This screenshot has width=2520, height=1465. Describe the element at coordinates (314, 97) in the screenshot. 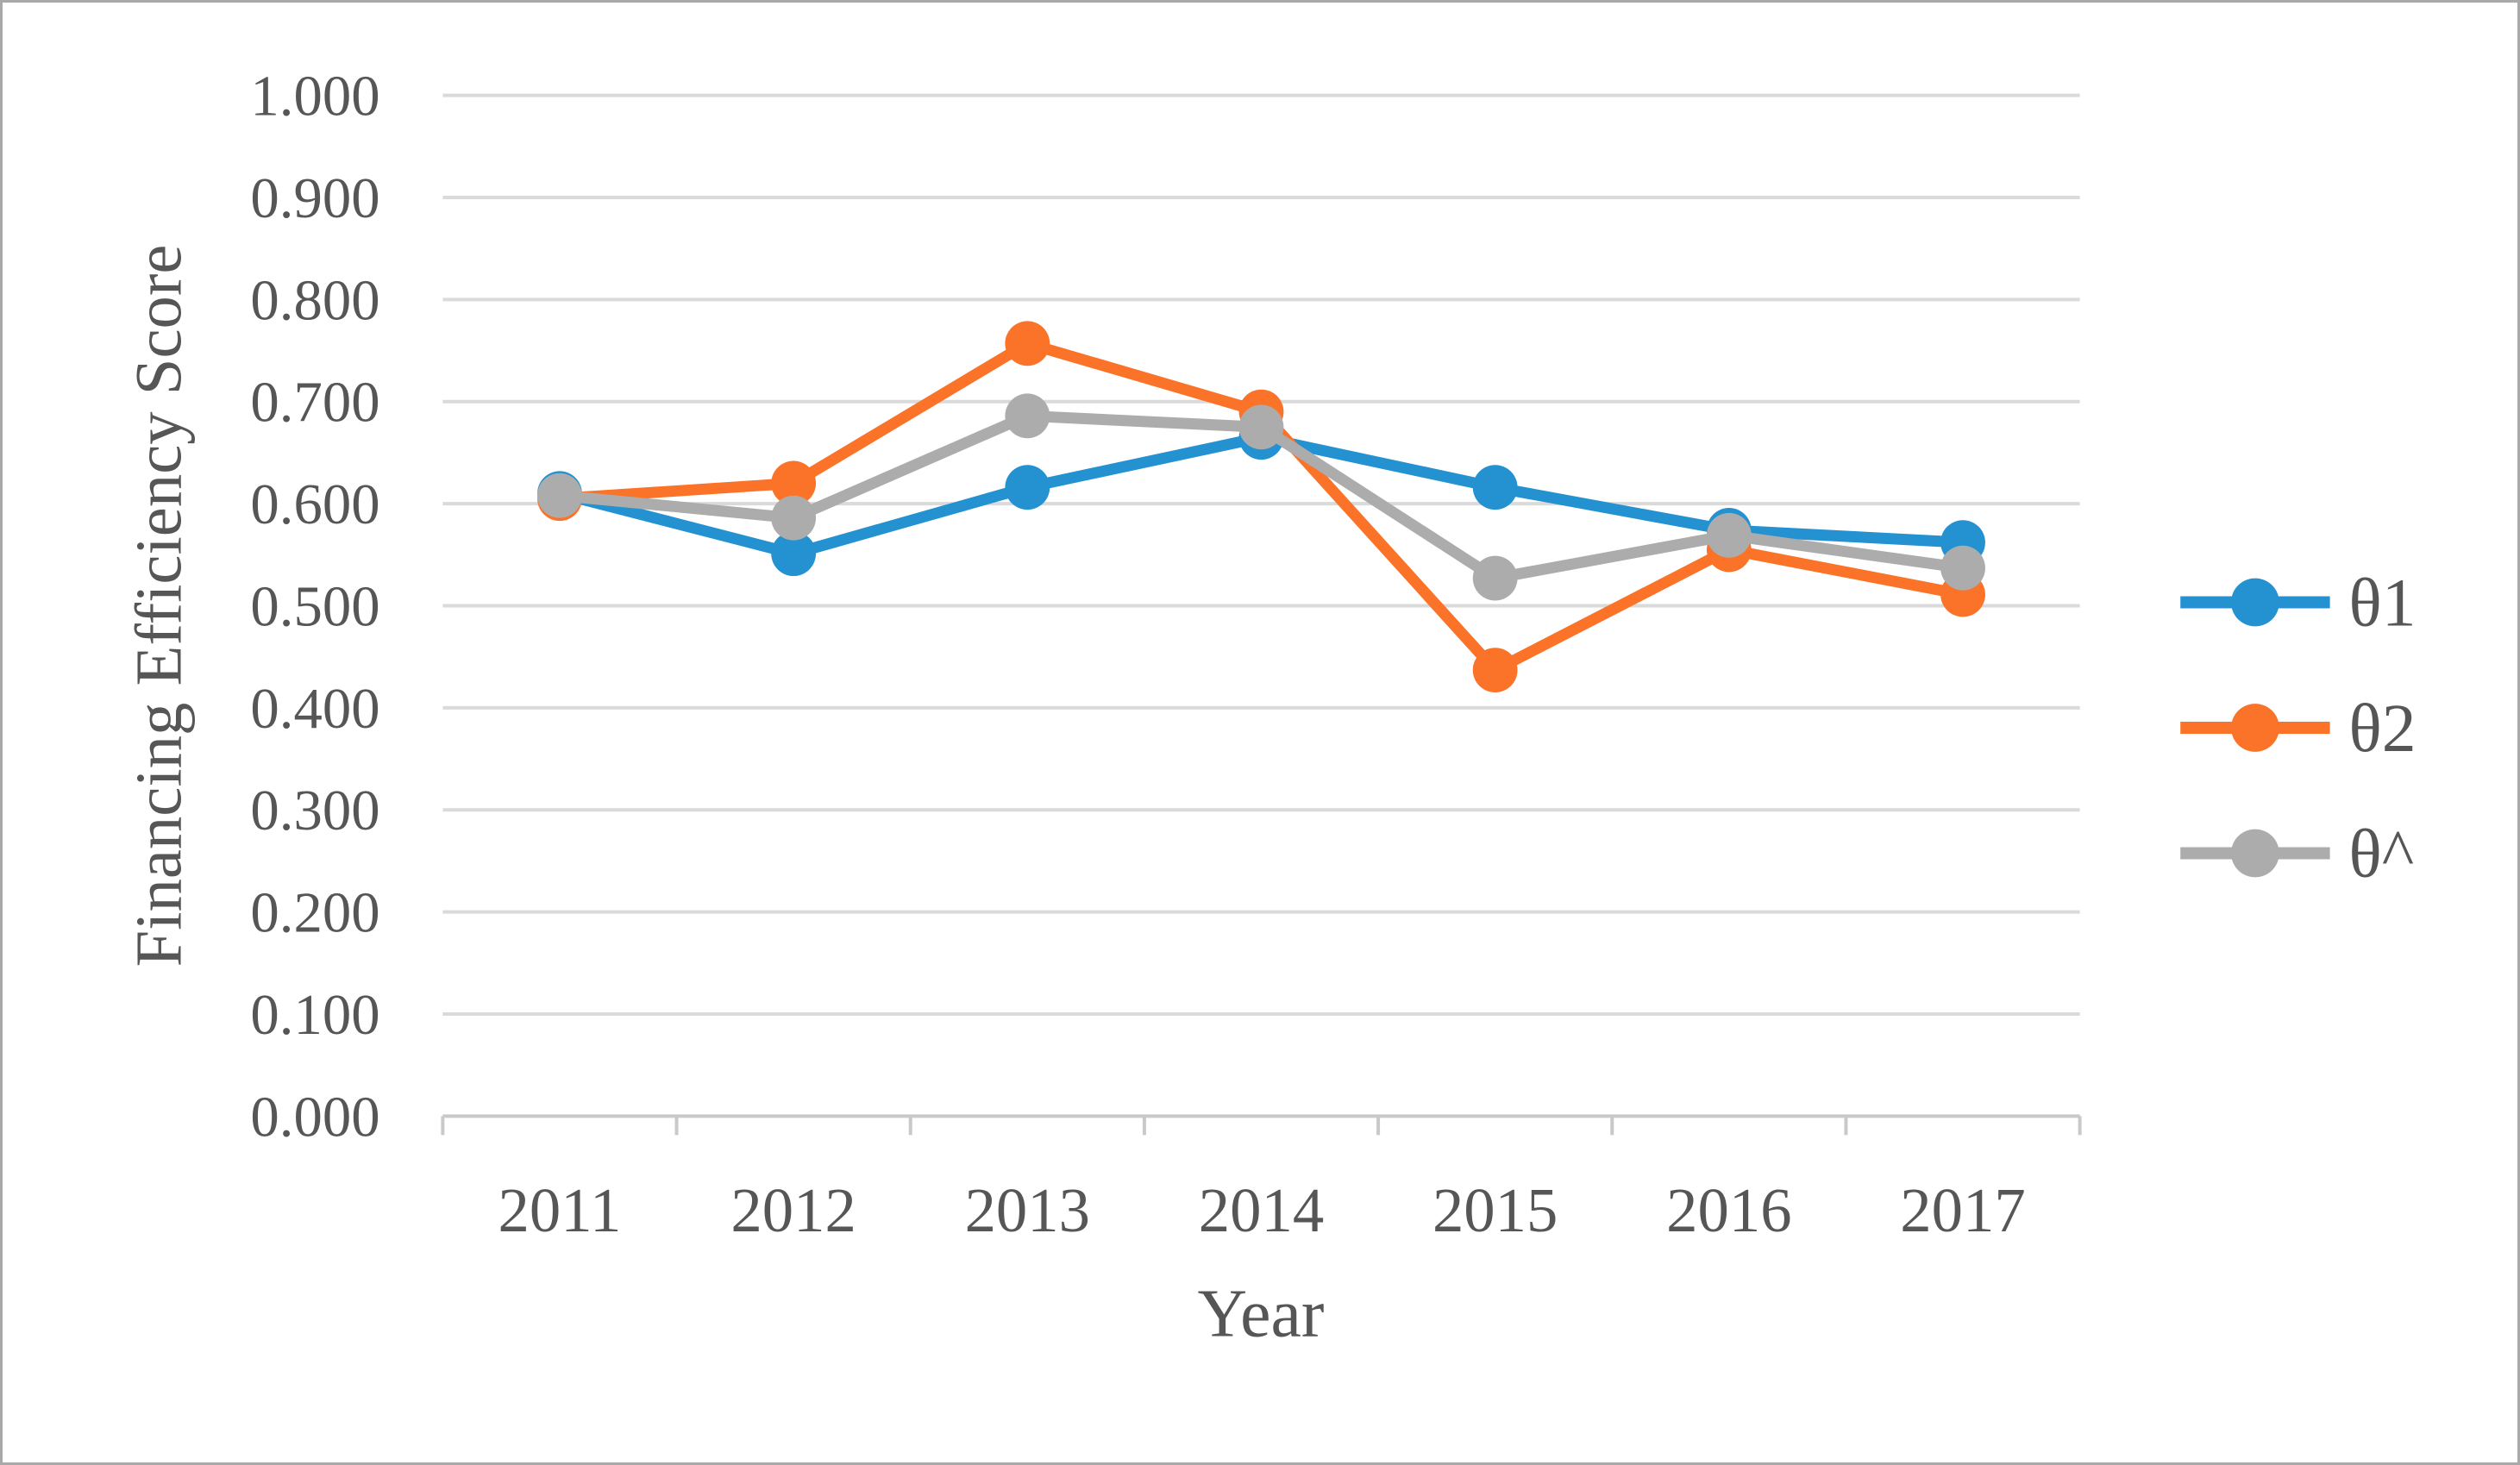

I see `y-tick-label: 1.000` at that location.